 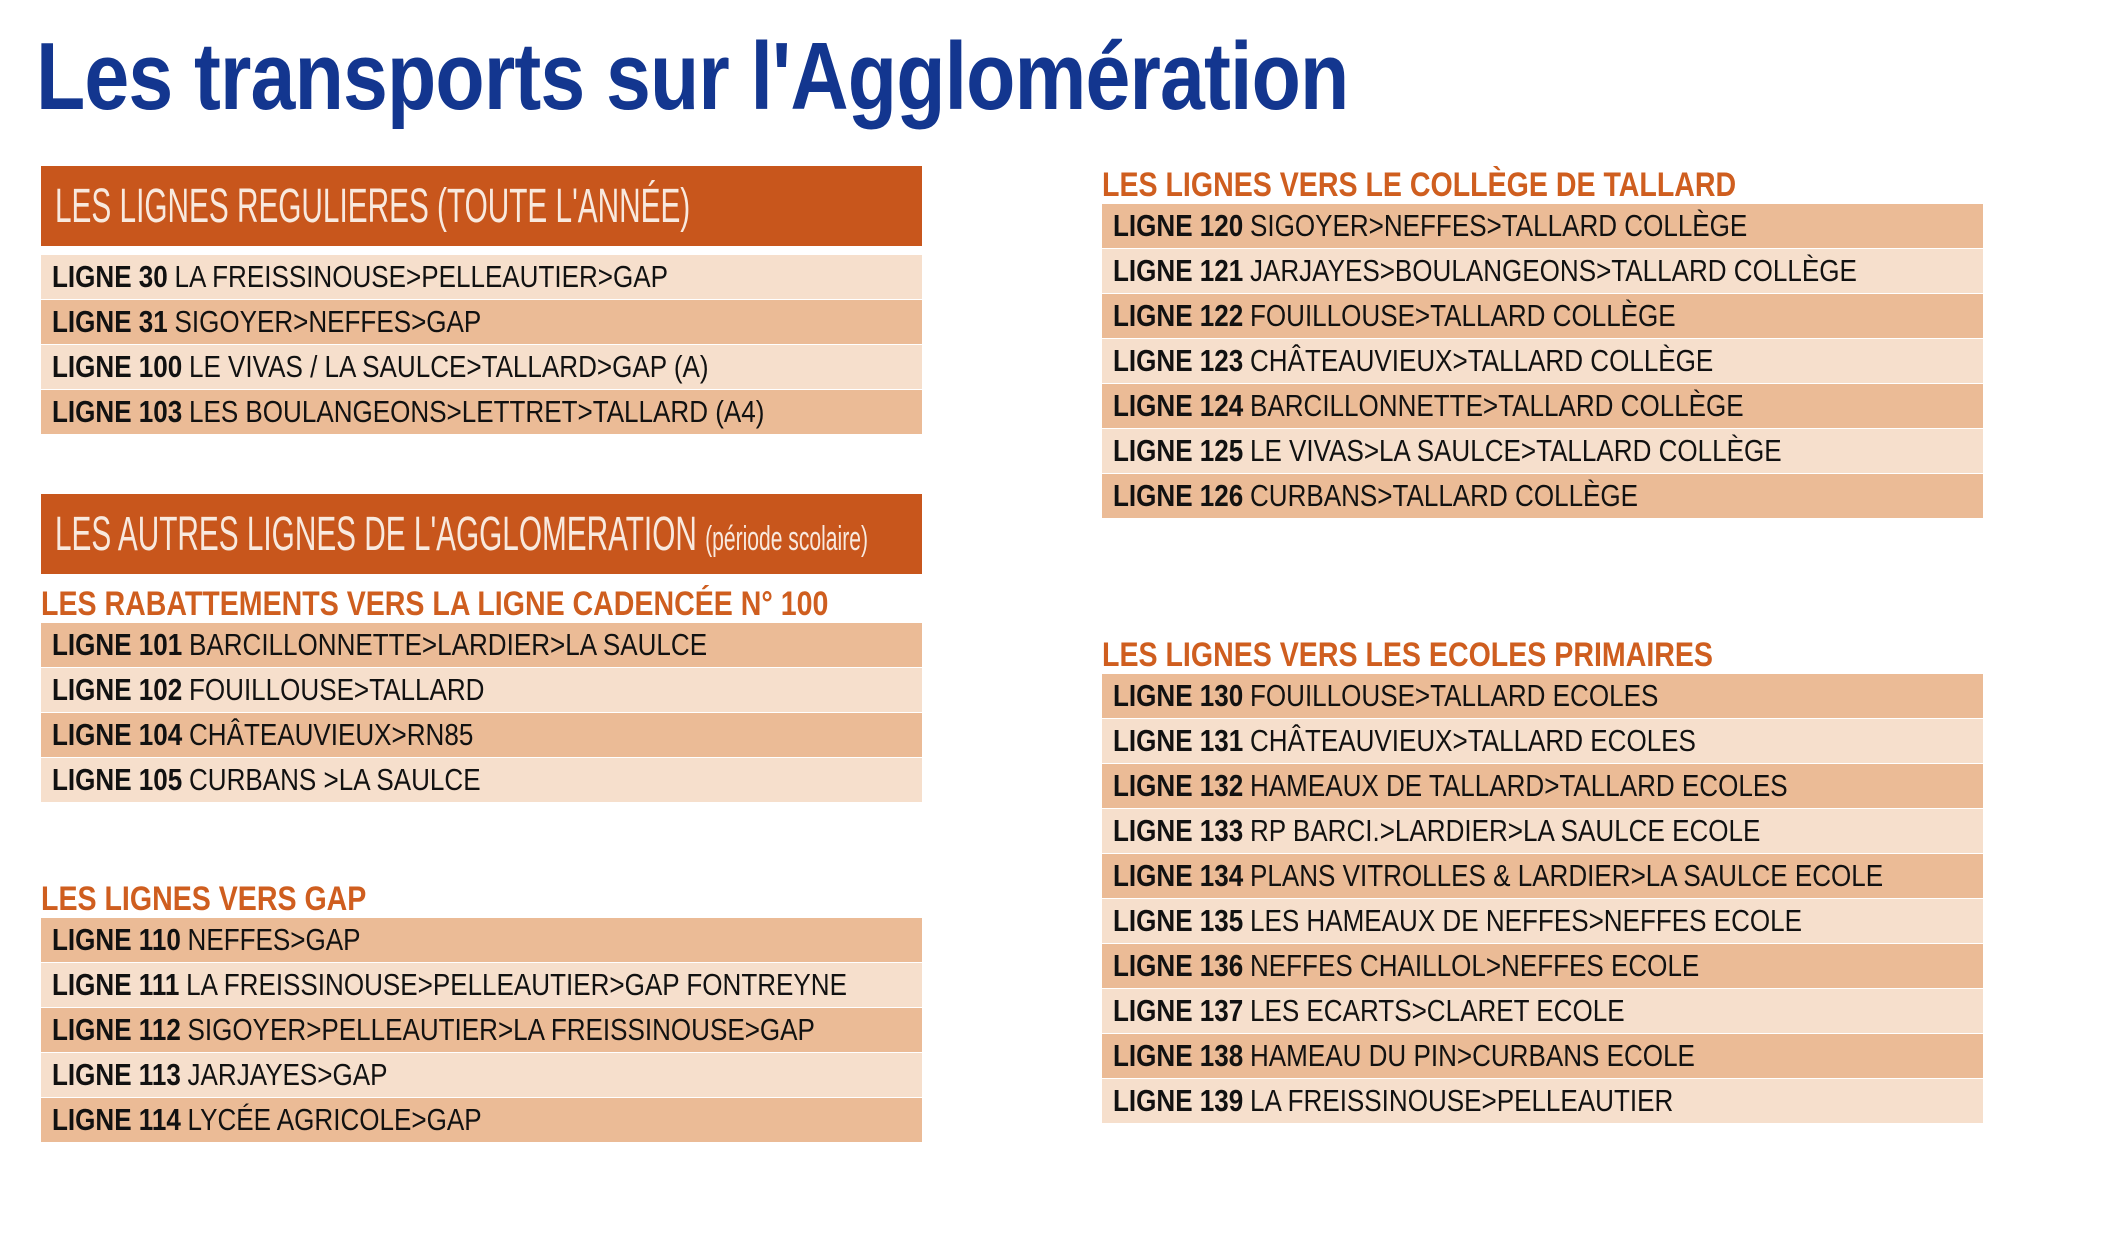 I want to click on row-content: LIGNE 124 BARCILLONNETTE>TALLARD COLLÈGE, so click(x=1428, y=406).